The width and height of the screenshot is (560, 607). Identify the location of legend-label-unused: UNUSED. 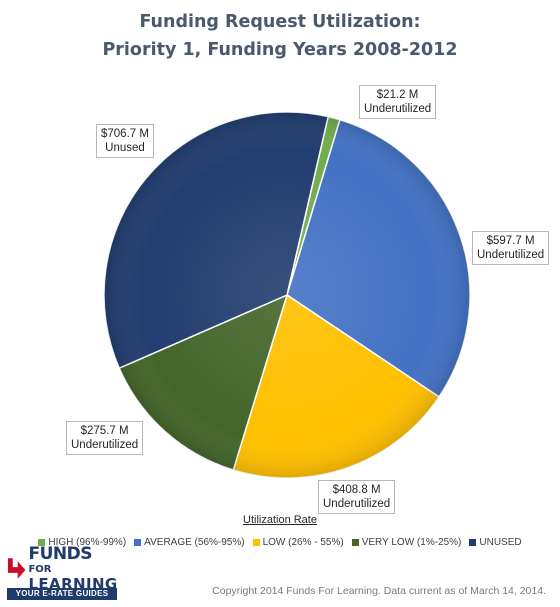
(500, 542).